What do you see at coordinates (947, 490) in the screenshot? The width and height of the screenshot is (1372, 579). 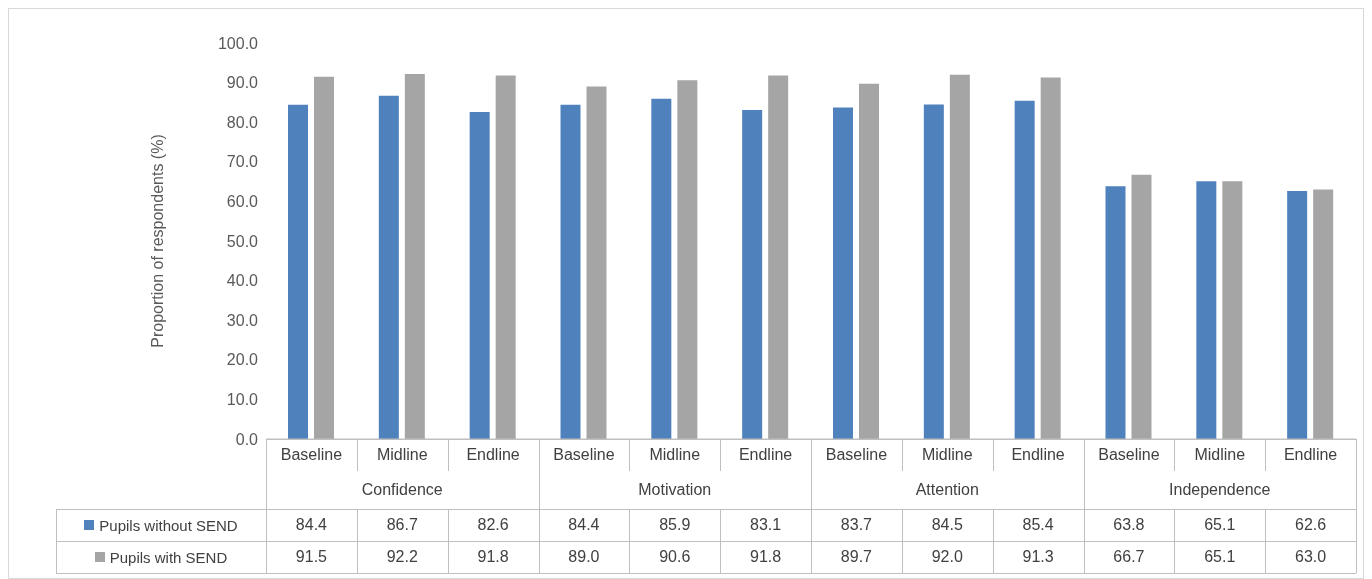 I see `text: Attention` at bounding box center [947, 490].